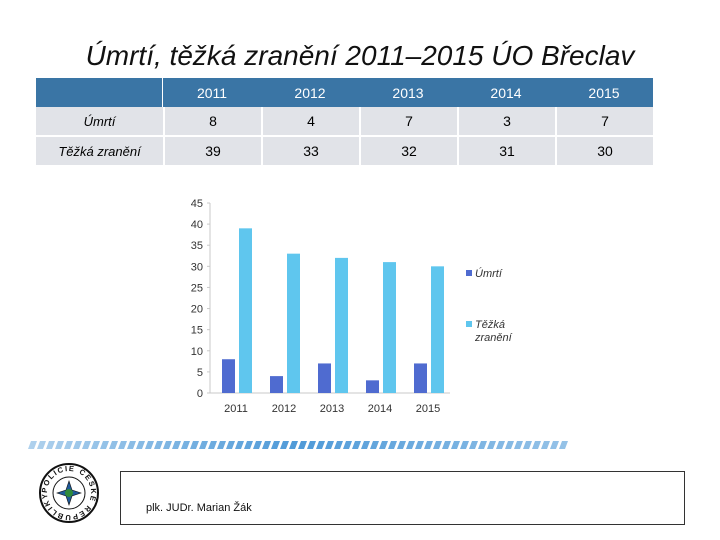  I want to click on table-cell: 32, so click(408, 150).